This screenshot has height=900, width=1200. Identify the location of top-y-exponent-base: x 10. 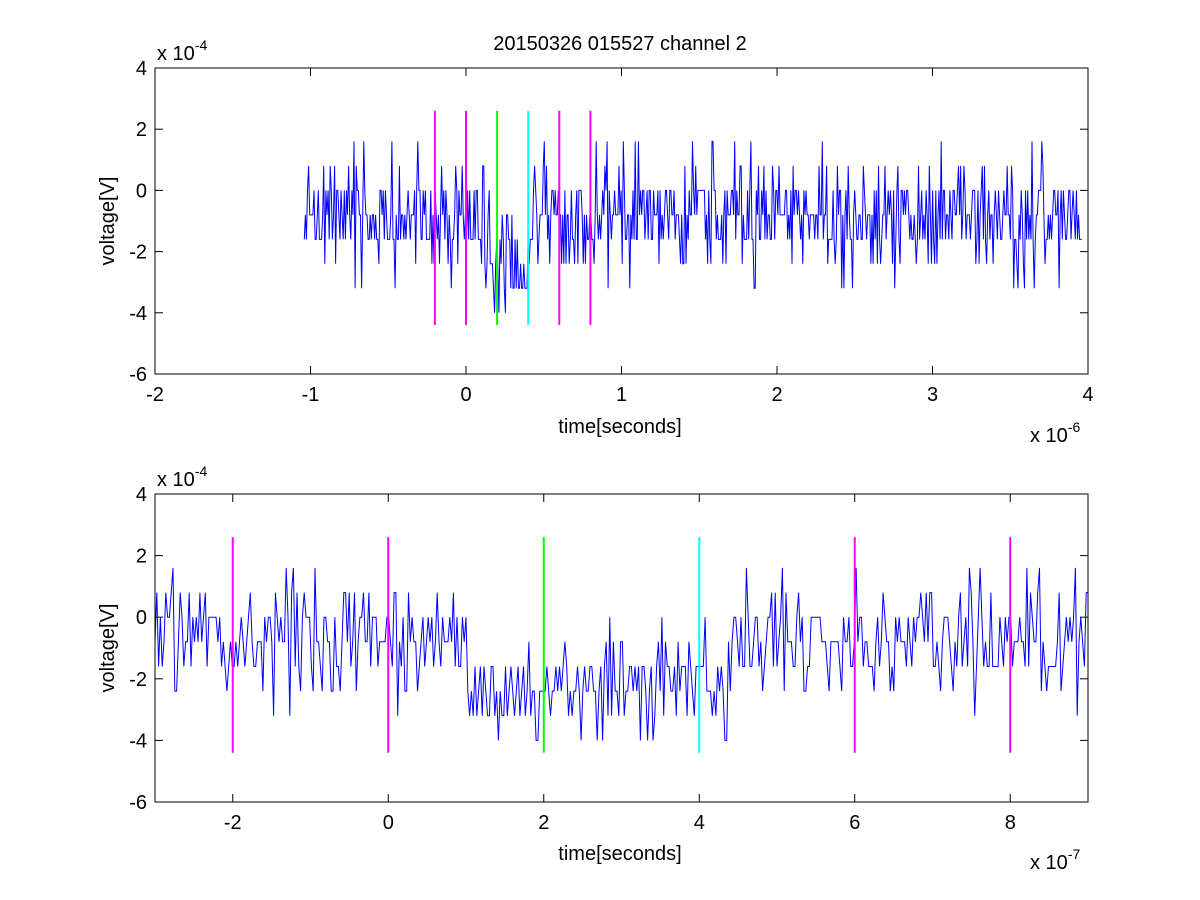
(176, 54).